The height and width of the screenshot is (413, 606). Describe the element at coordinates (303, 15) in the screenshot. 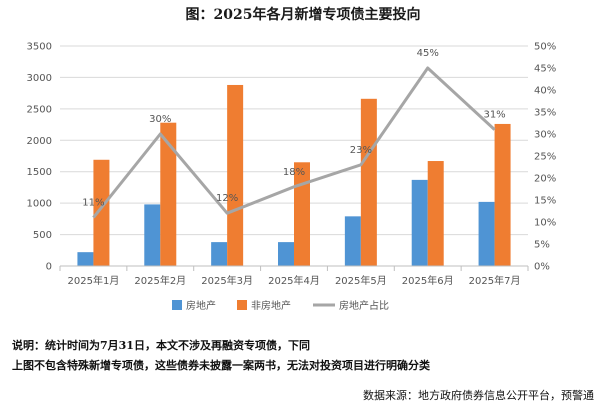

I see `page-title: 图：2025年各月新增专项债主要投向` at that location.